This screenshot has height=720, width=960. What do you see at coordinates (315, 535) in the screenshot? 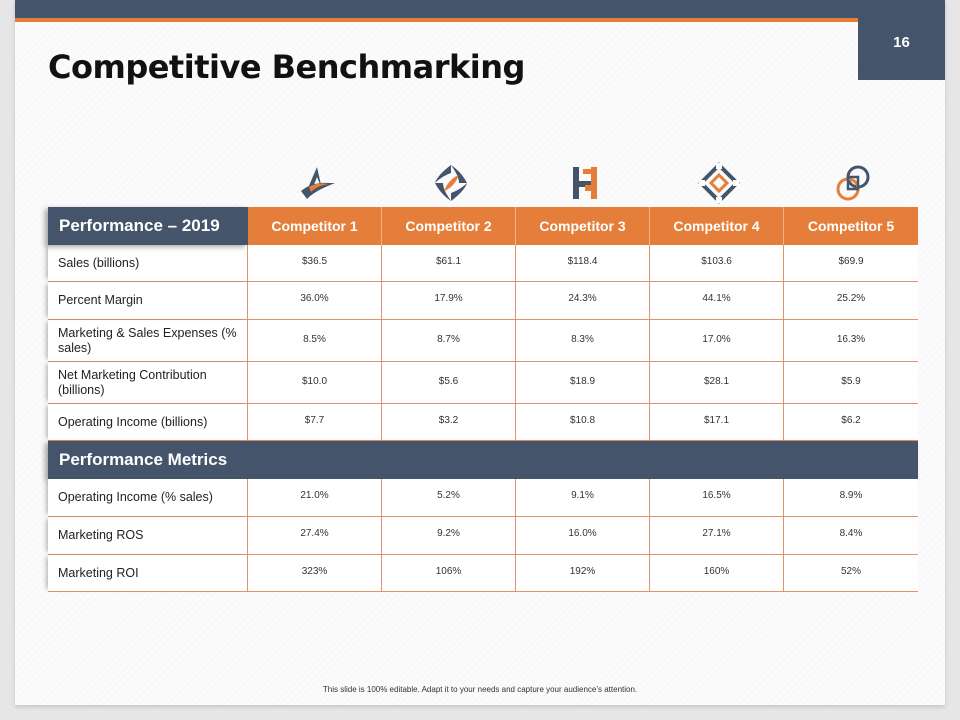
I see `cell-value: 27.4%` at bounding box center [315, 535].